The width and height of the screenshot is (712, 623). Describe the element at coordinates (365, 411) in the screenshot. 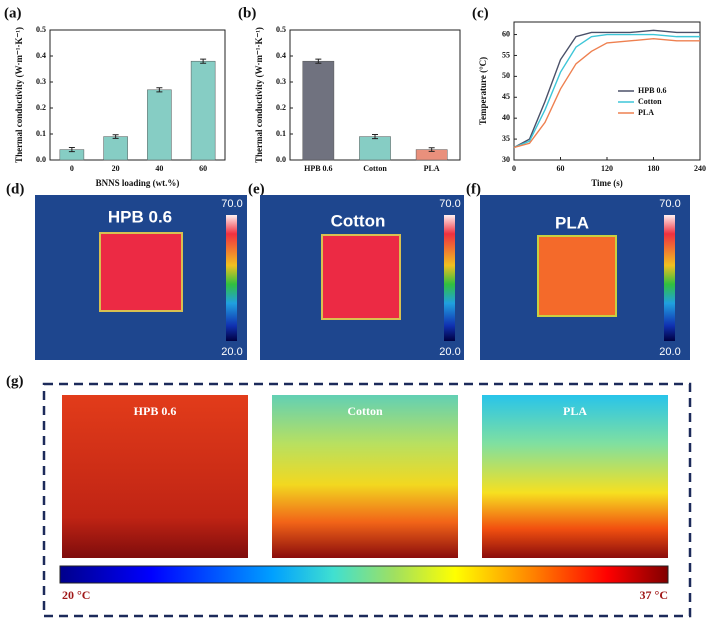

I see `sim-label: Cotton` at that location.